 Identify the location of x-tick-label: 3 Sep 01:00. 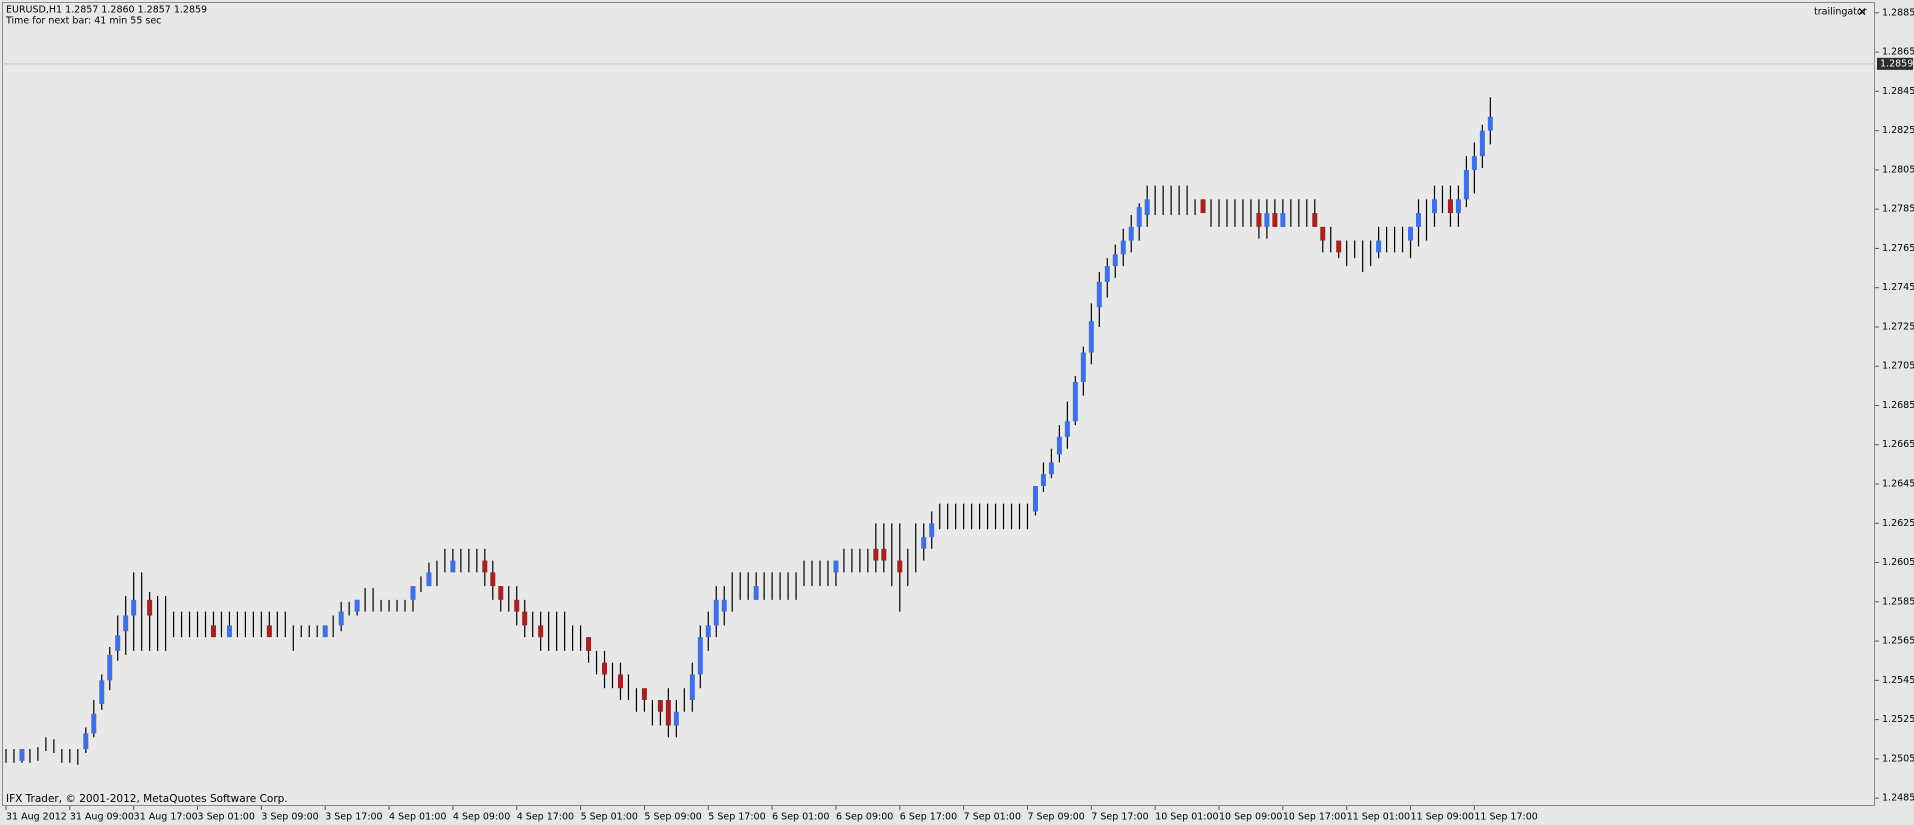
(226, 817).